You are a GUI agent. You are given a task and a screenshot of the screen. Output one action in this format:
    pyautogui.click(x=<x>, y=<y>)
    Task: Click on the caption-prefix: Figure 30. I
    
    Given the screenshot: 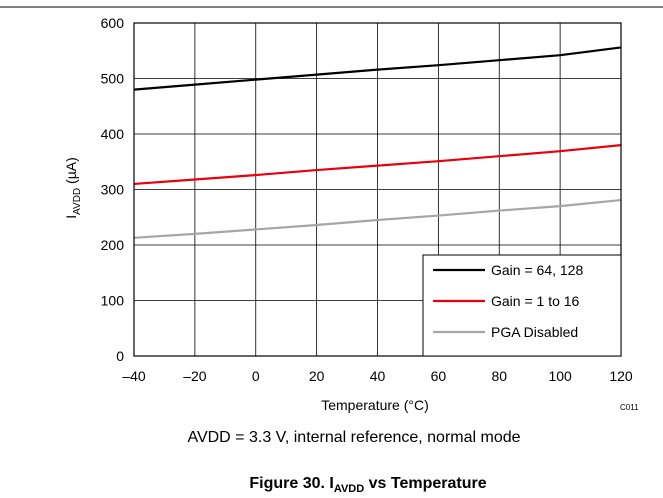 What is the action you would take?
    pyautogui.click(x=291, y=483)
    